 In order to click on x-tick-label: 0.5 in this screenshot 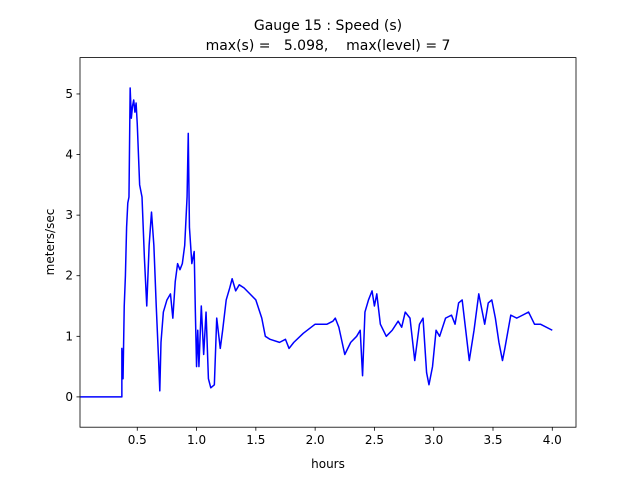, I will do `click(137, 440)`.